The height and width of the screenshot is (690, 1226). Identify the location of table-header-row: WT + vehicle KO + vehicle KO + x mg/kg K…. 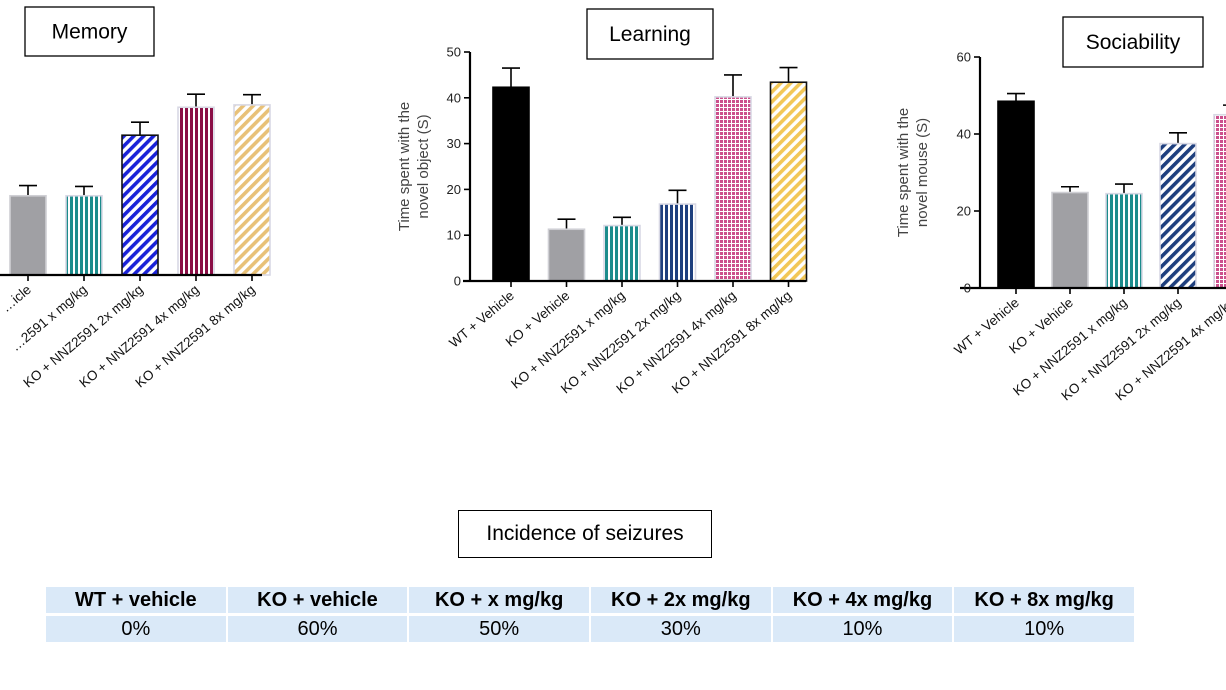
(590, 600).